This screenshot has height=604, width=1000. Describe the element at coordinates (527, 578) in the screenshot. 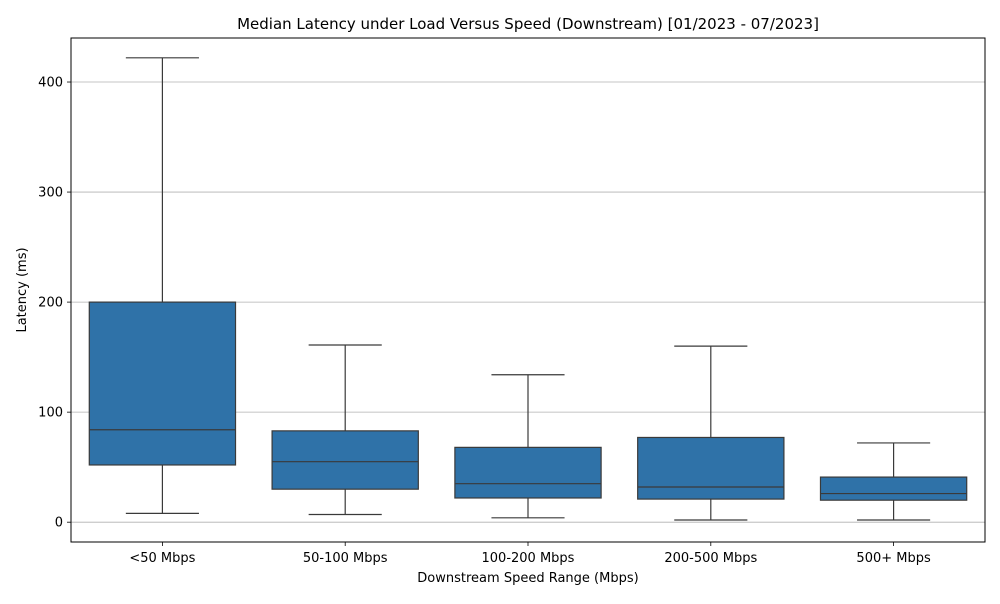

I see `x-axis-label: Downstream Speed Range (Mbps)` at that location.